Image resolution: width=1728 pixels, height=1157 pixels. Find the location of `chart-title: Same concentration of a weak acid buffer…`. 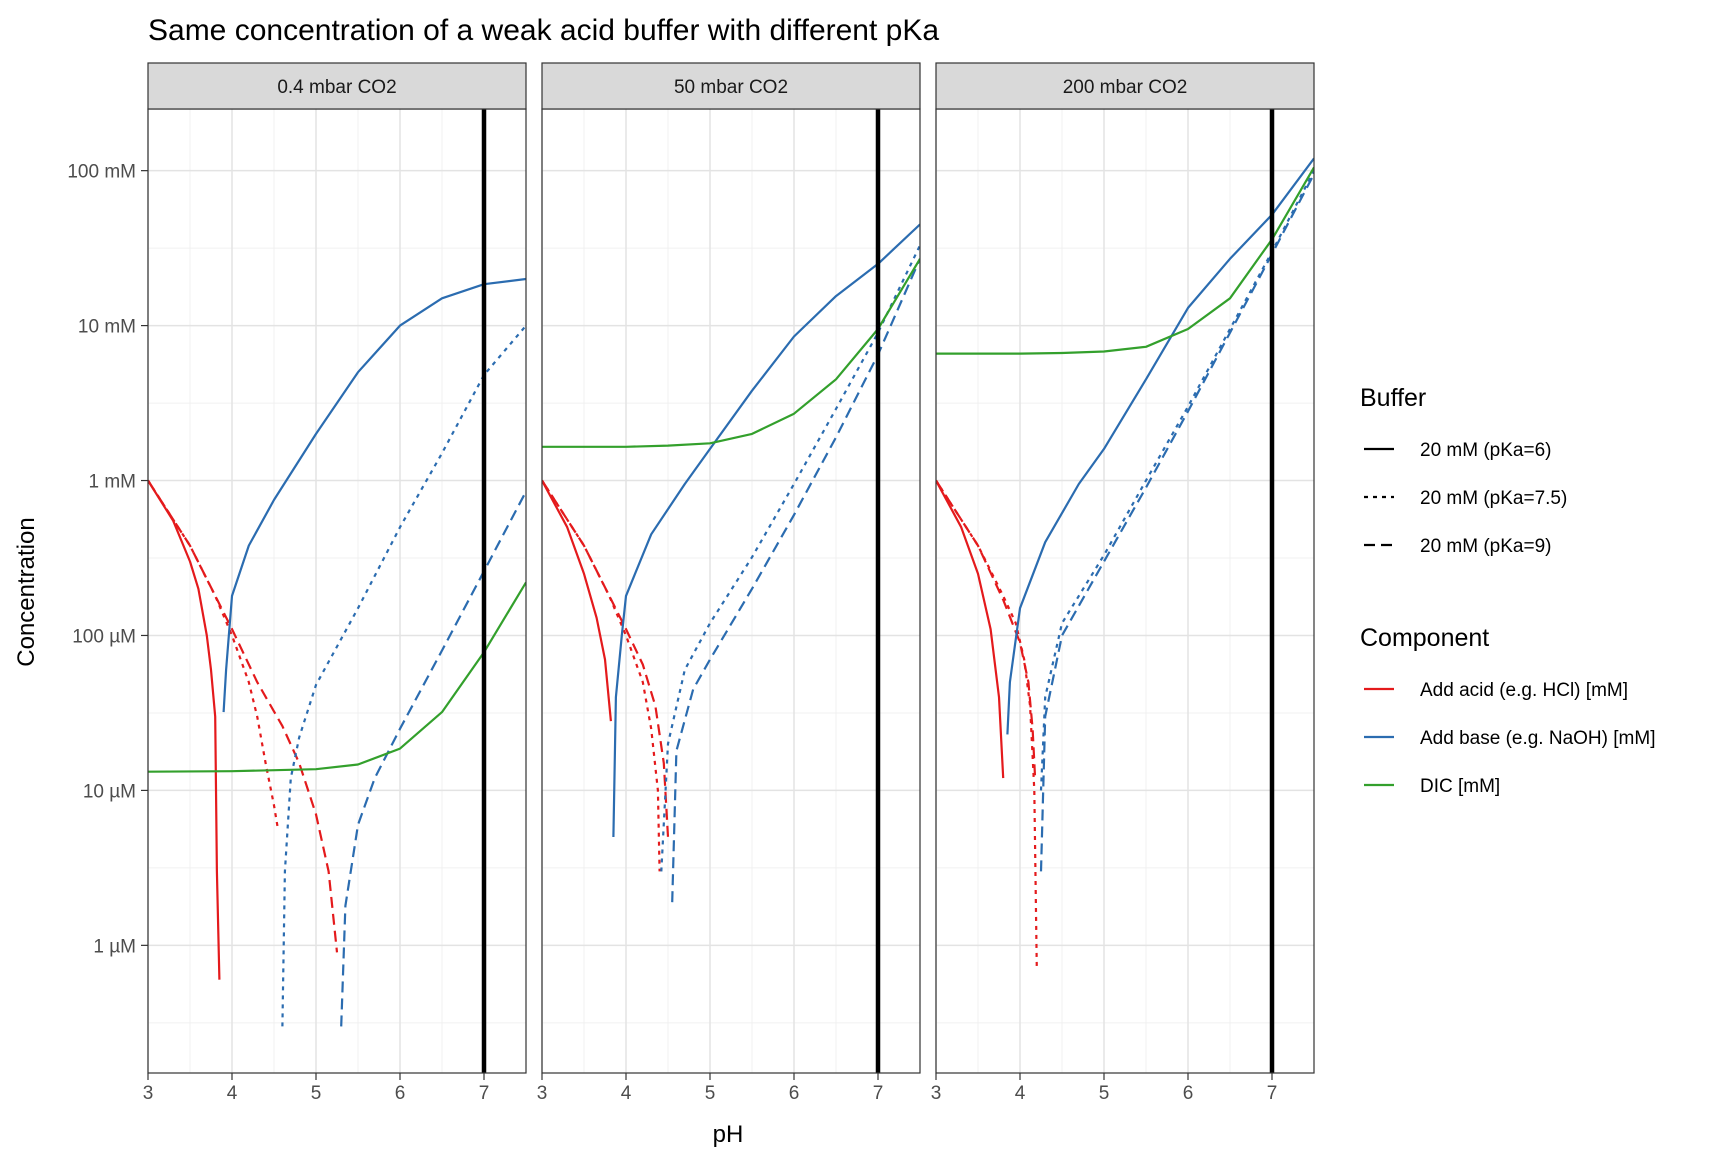

chart-title: Same concentration of a weak acid buffer… is located at coordinates (543, 30).